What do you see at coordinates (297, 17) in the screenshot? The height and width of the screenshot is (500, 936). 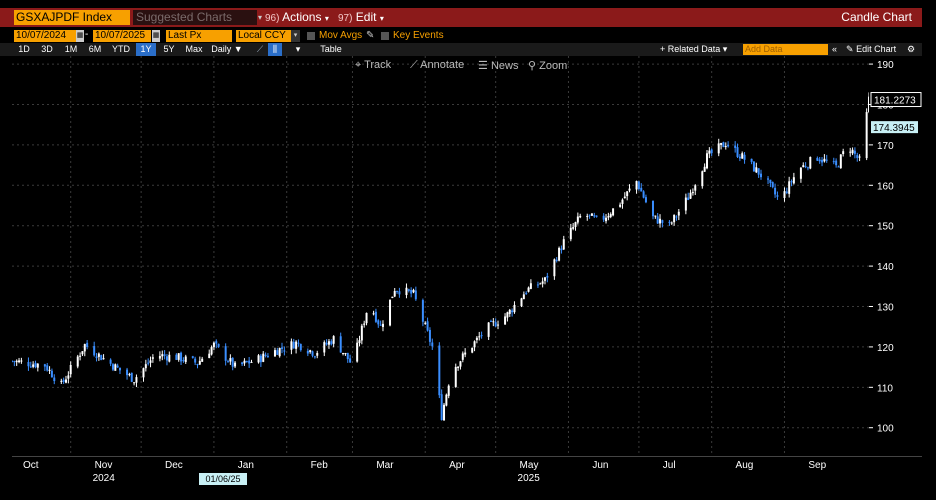 I see `actions-menu: 96) Actions ▾` at bounding box center [297, 17].